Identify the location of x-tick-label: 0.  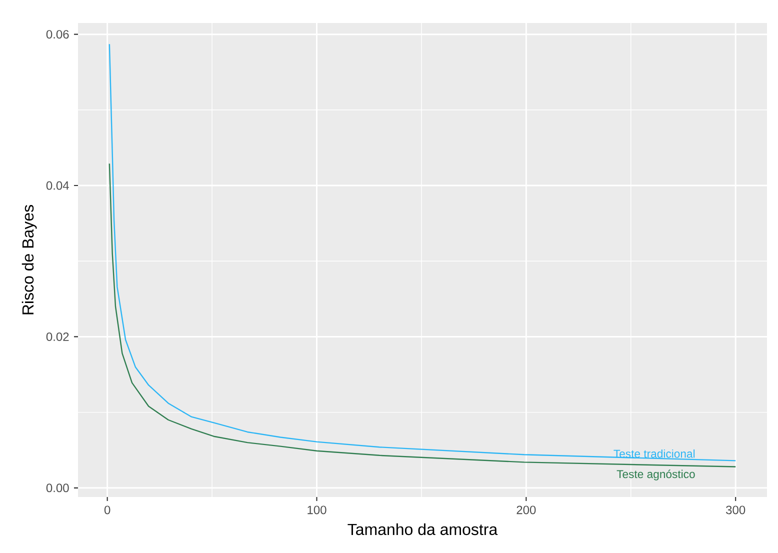
(107, 510).